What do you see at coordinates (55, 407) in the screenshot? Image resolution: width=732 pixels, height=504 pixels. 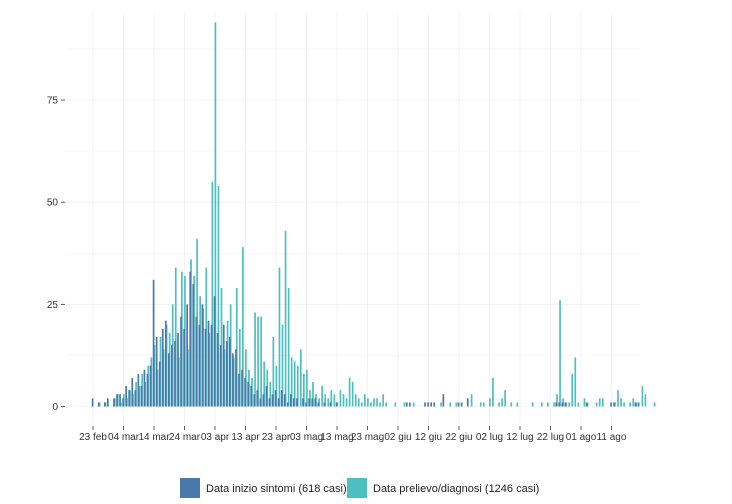 I see `y-tick-label: 0` at bounding box center [55, 407].